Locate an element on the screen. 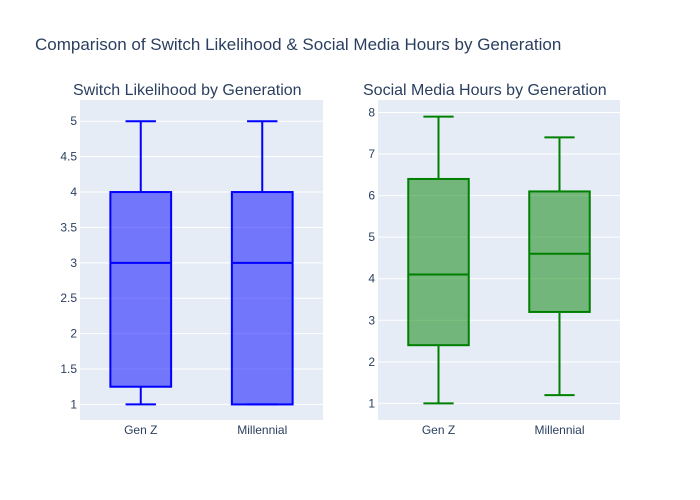  y-tick-label: 1.5 is located at coordinates (68, 369).